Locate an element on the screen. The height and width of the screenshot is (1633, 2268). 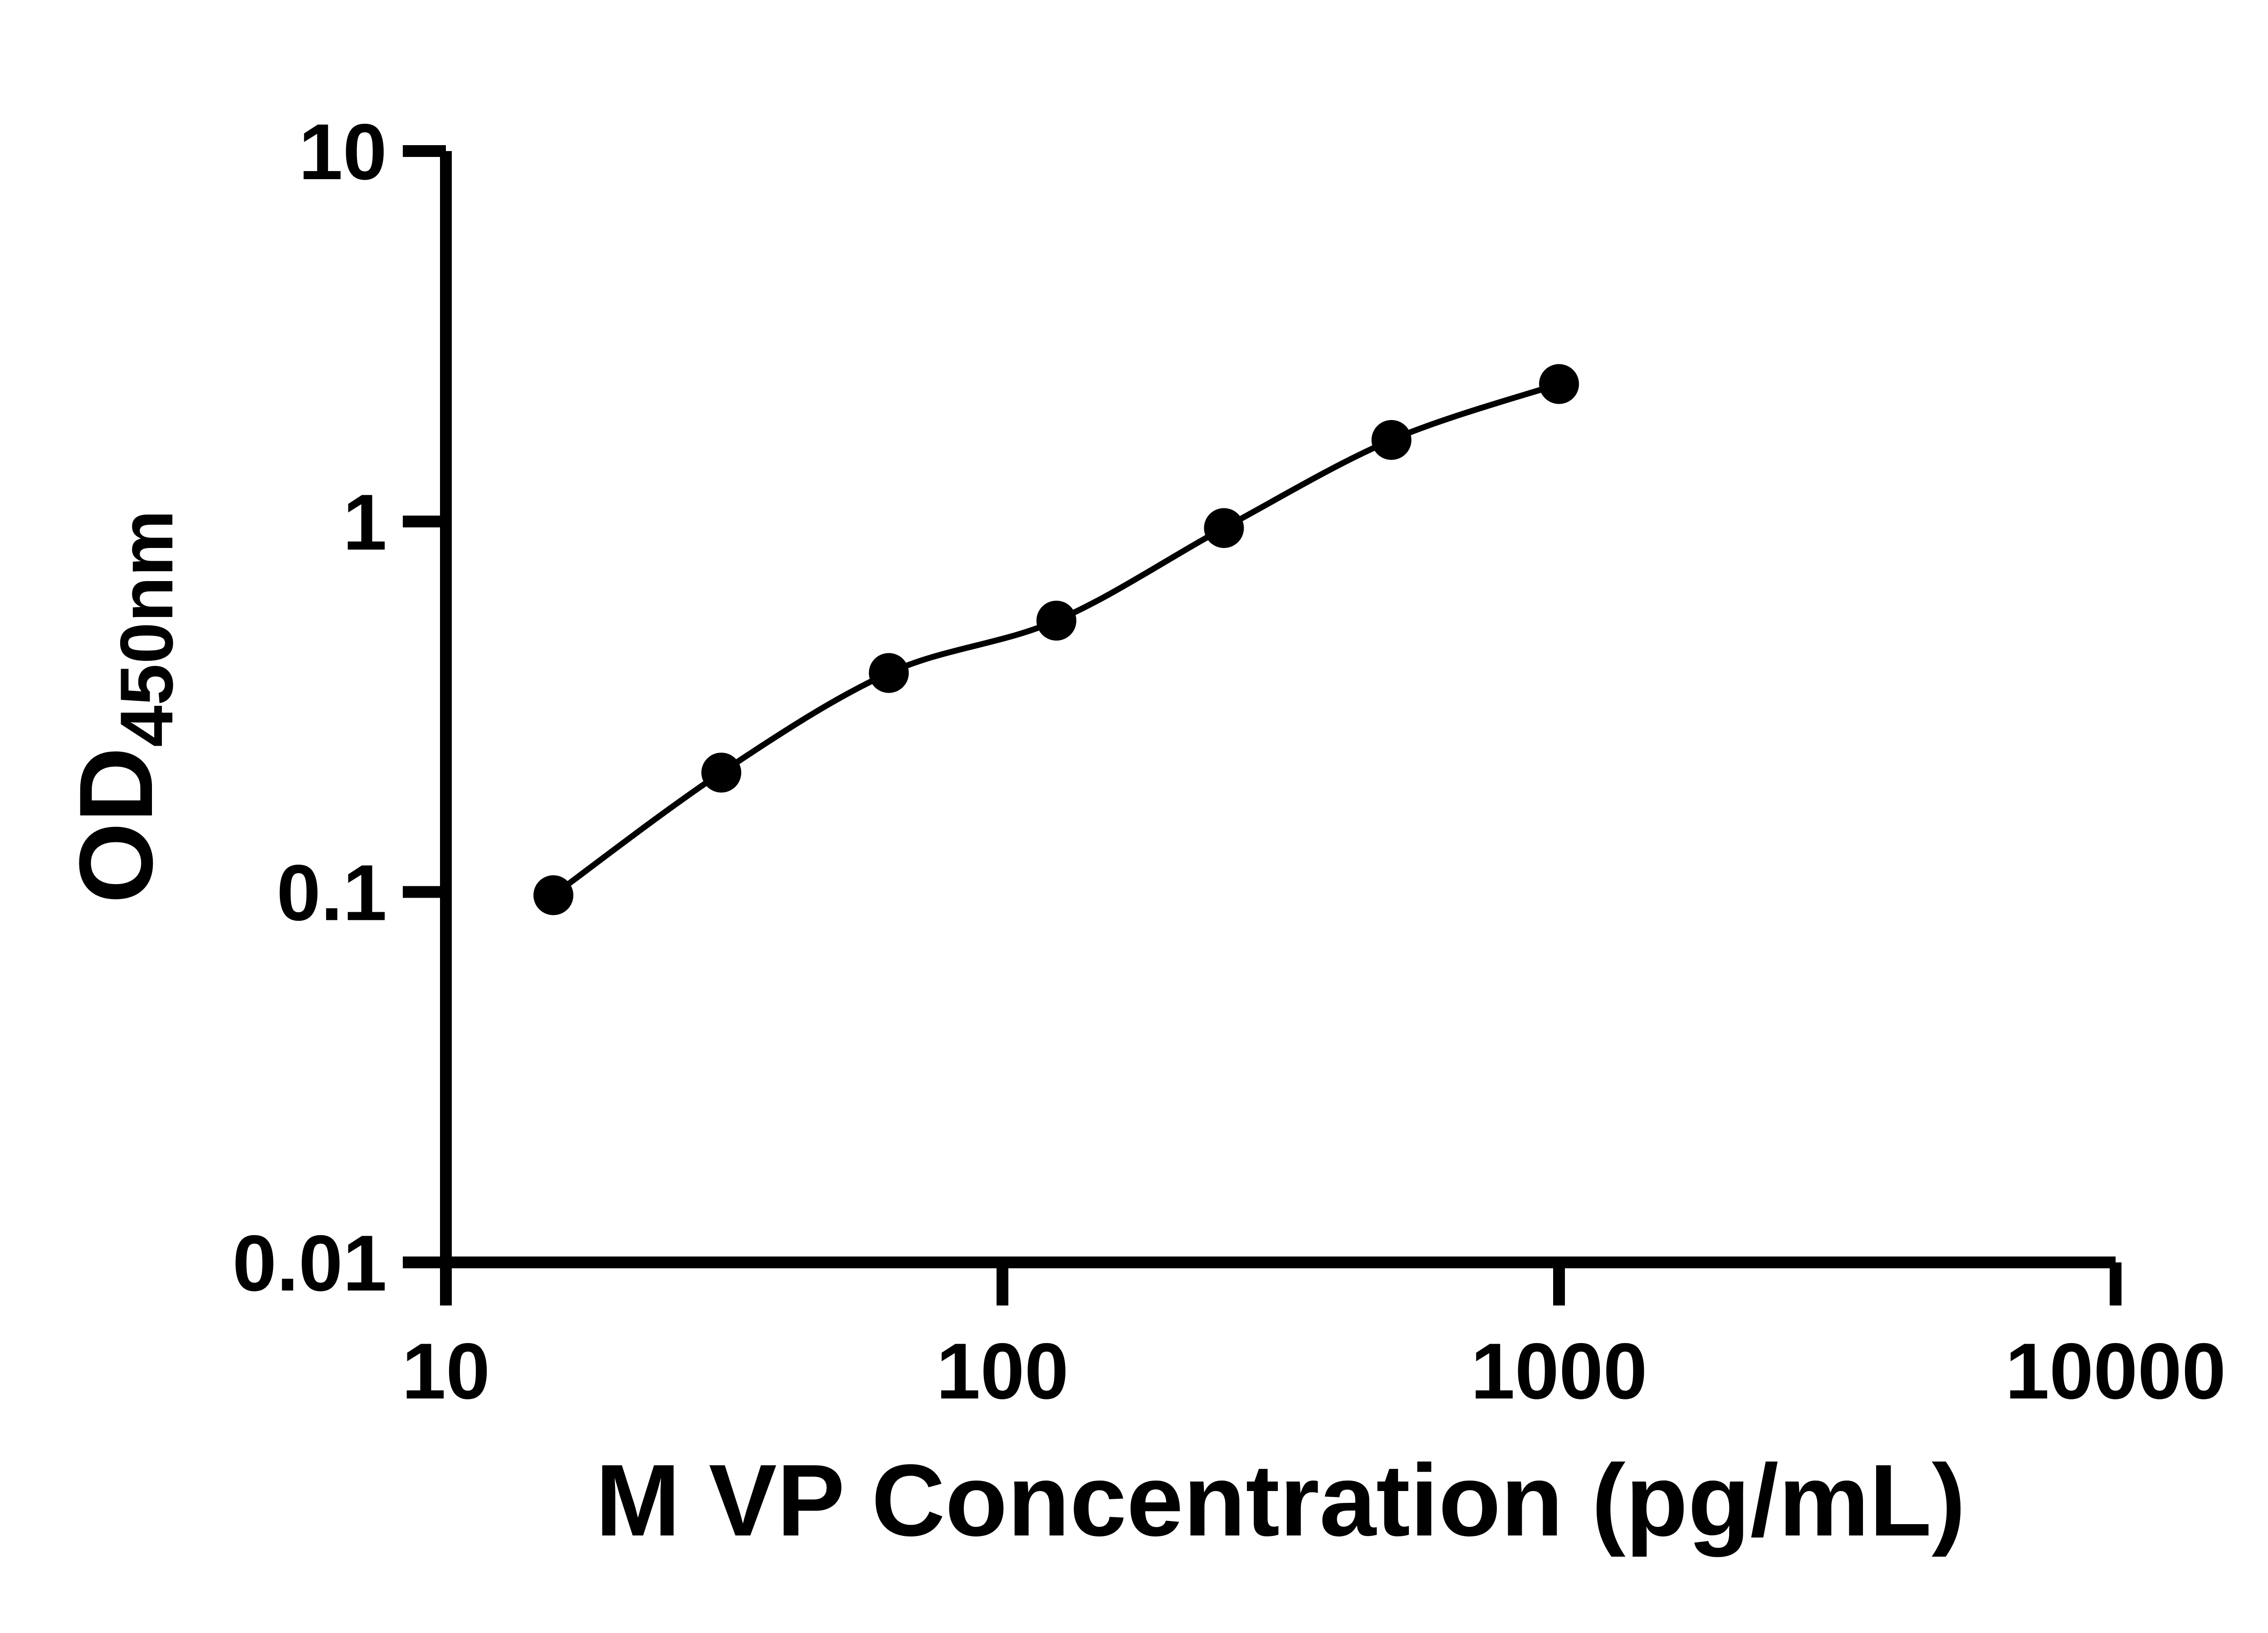
y-tick-label: 0.1 is located at coordinates (332, 893).